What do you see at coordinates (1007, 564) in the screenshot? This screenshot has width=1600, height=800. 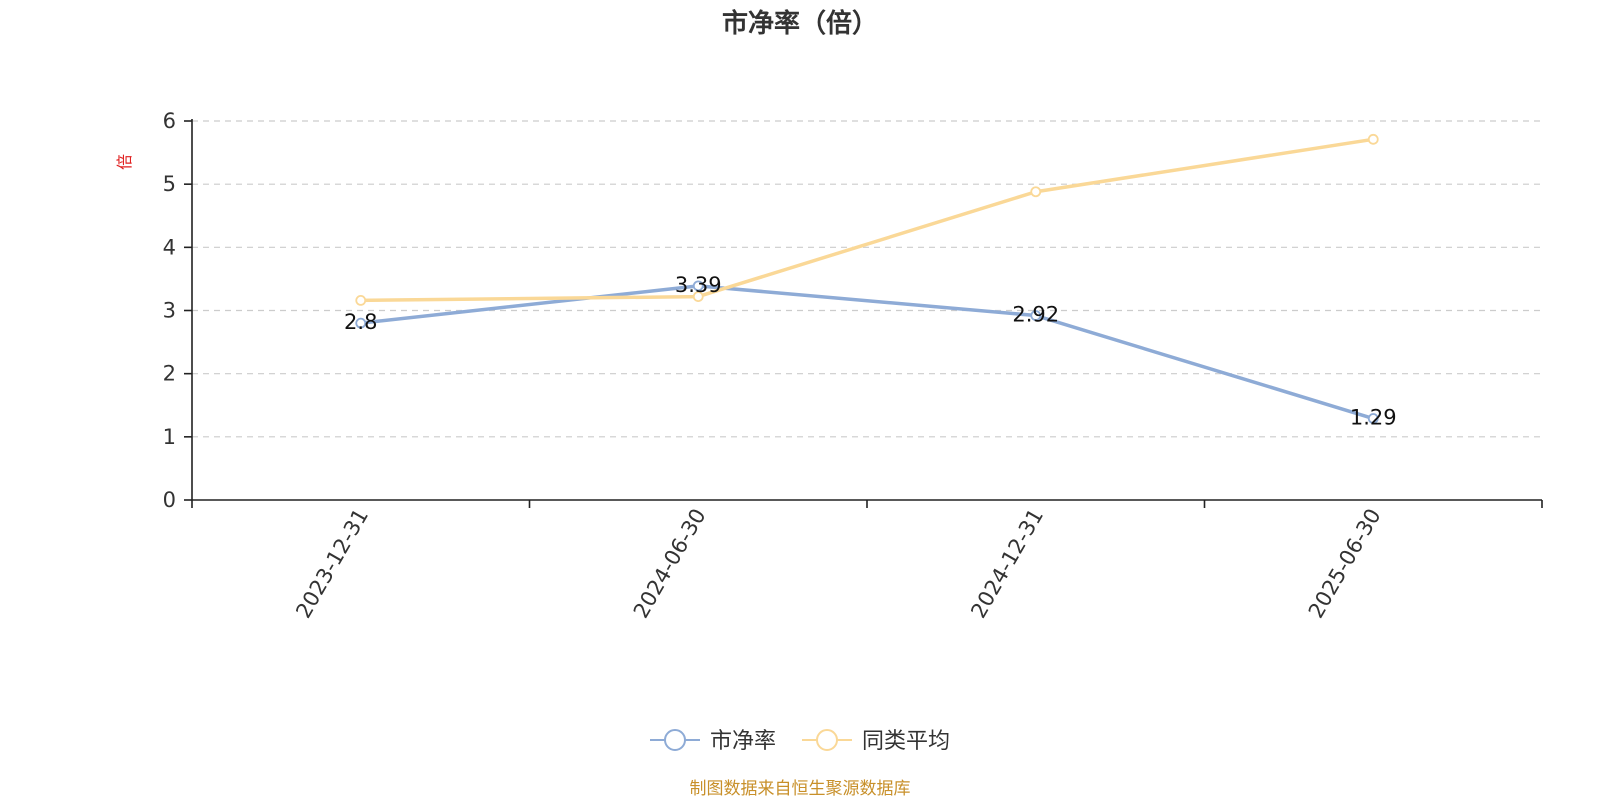 I see `x-tick-label-2: 2024-12-31` at bounding box center [1007, 564].